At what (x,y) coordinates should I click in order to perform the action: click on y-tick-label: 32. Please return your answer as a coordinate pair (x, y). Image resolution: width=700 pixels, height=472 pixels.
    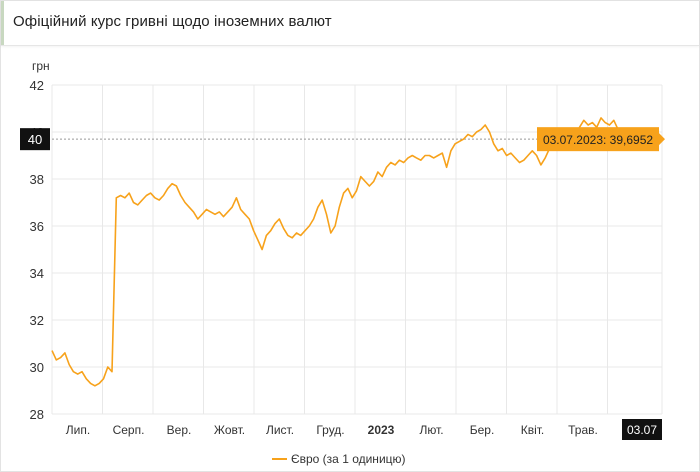
    Looking at the image, I should click on (37, 320).